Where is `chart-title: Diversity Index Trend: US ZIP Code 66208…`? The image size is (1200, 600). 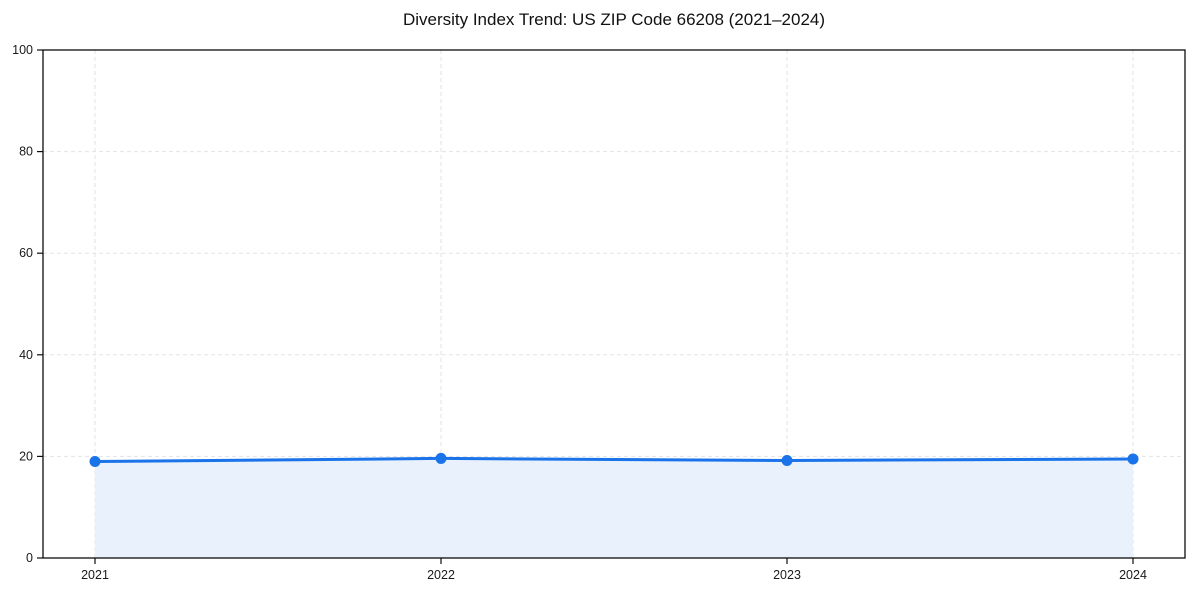 chart-title: Diversity Index Trend: US ZIP Code 66208… is located at coordinates (614, 19).